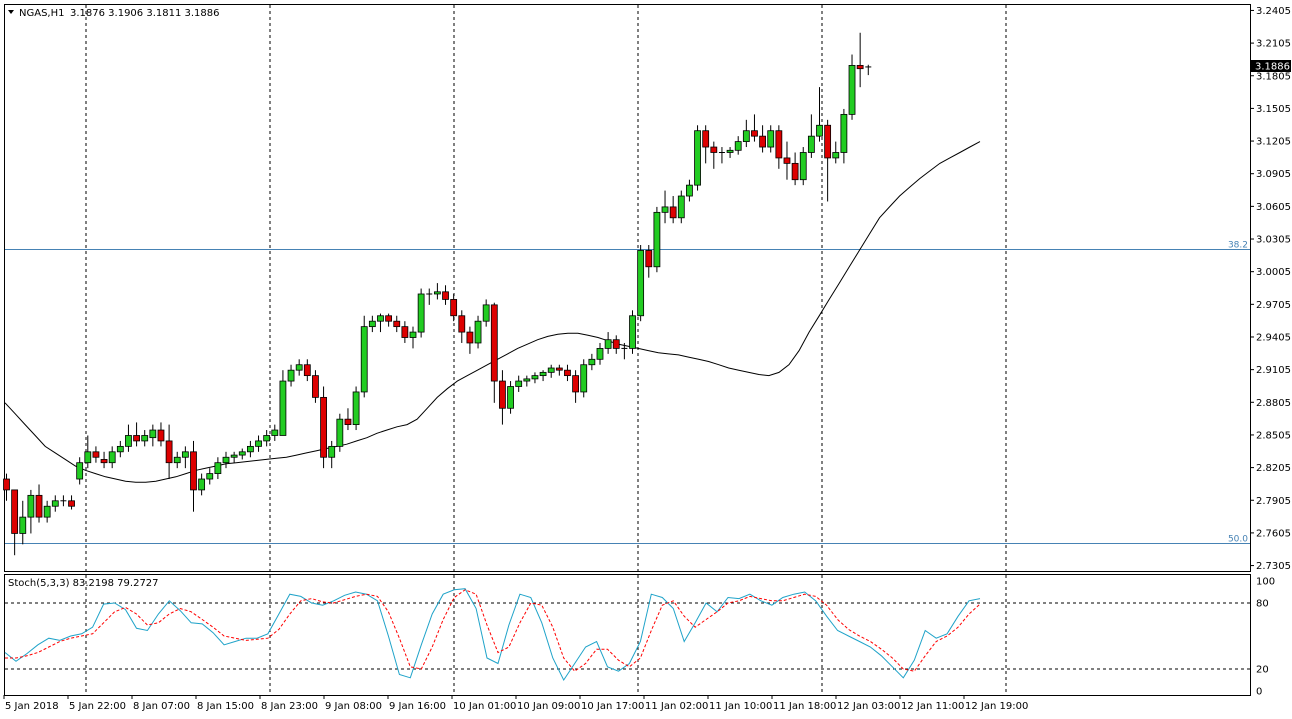  Describe the element at coordinates (11, 12) in the screenshot. I see `chart-menu-arrow-icon` at that location.